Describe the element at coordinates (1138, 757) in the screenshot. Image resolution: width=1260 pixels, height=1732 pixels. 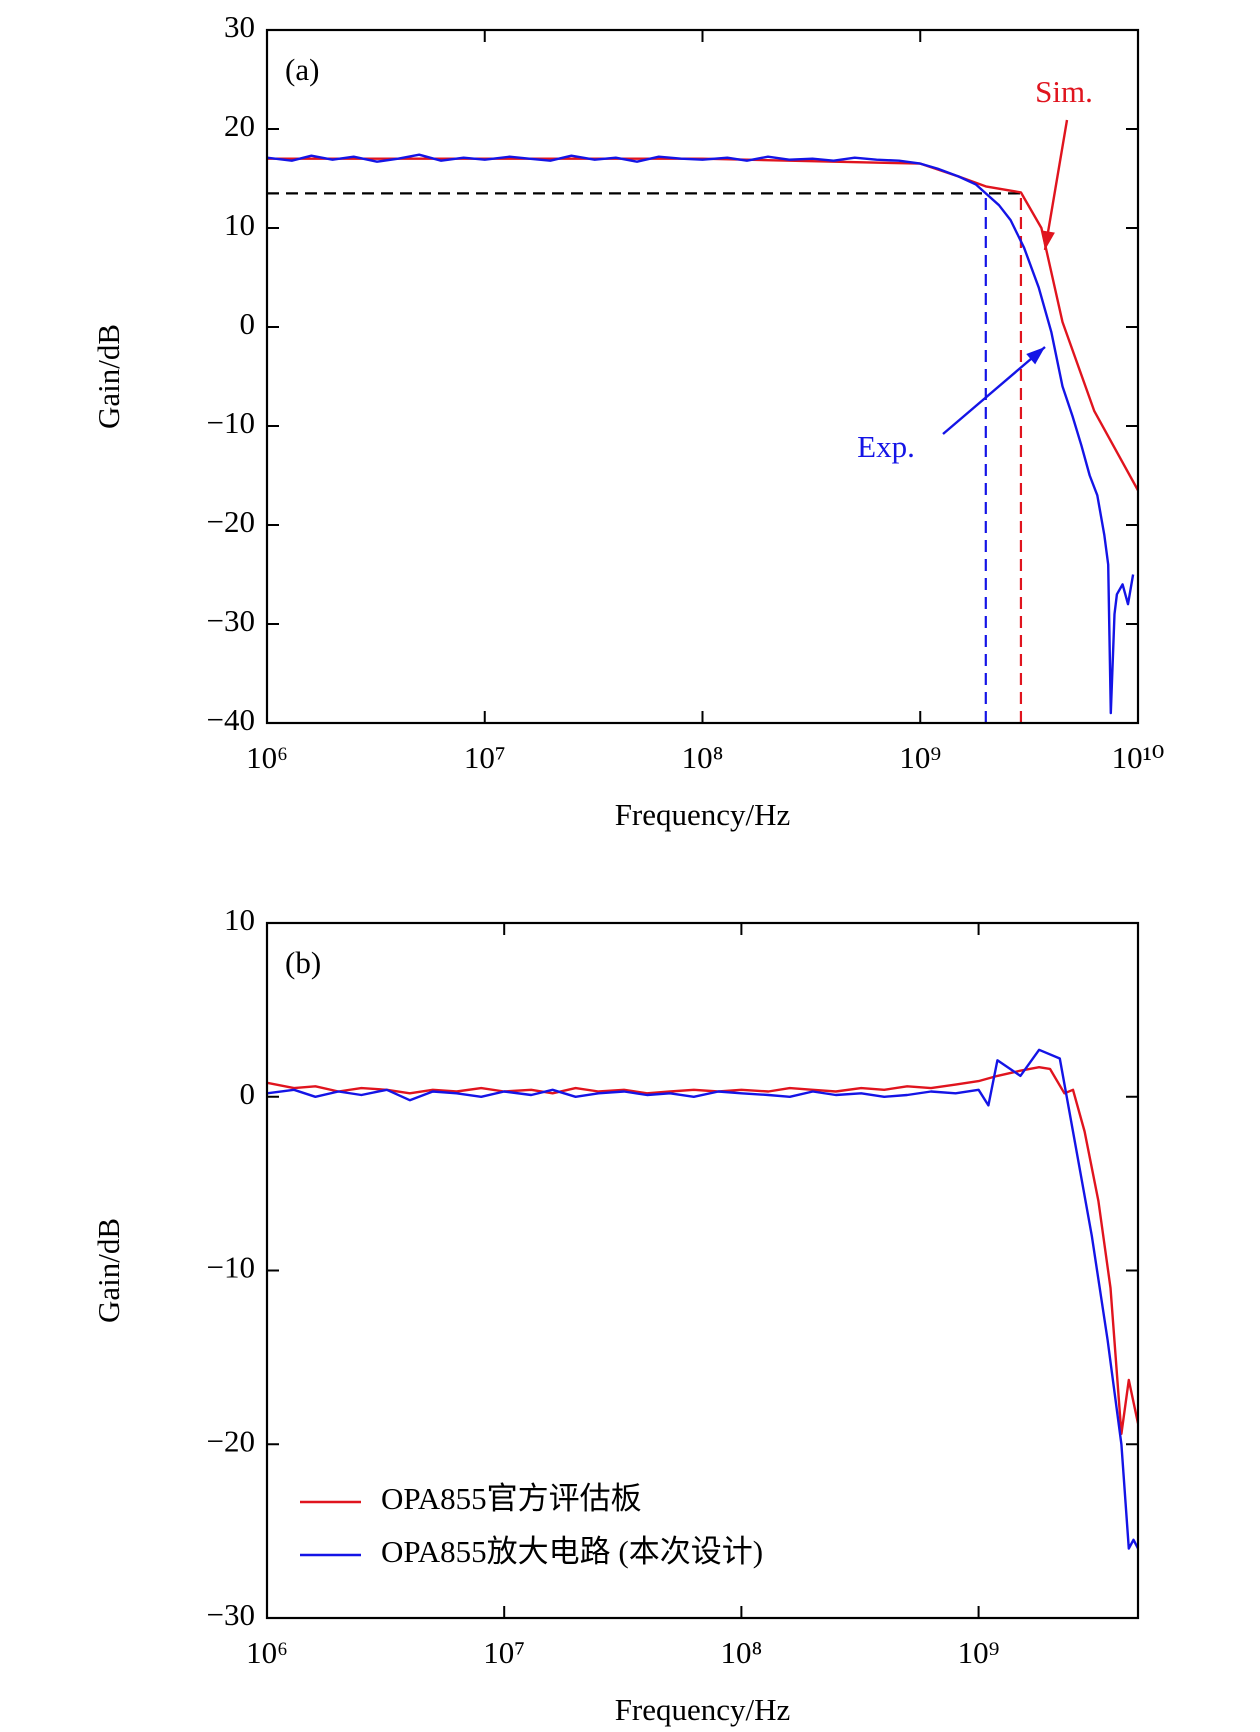
I see `x-tick-label: 10¹⁰` at that location.